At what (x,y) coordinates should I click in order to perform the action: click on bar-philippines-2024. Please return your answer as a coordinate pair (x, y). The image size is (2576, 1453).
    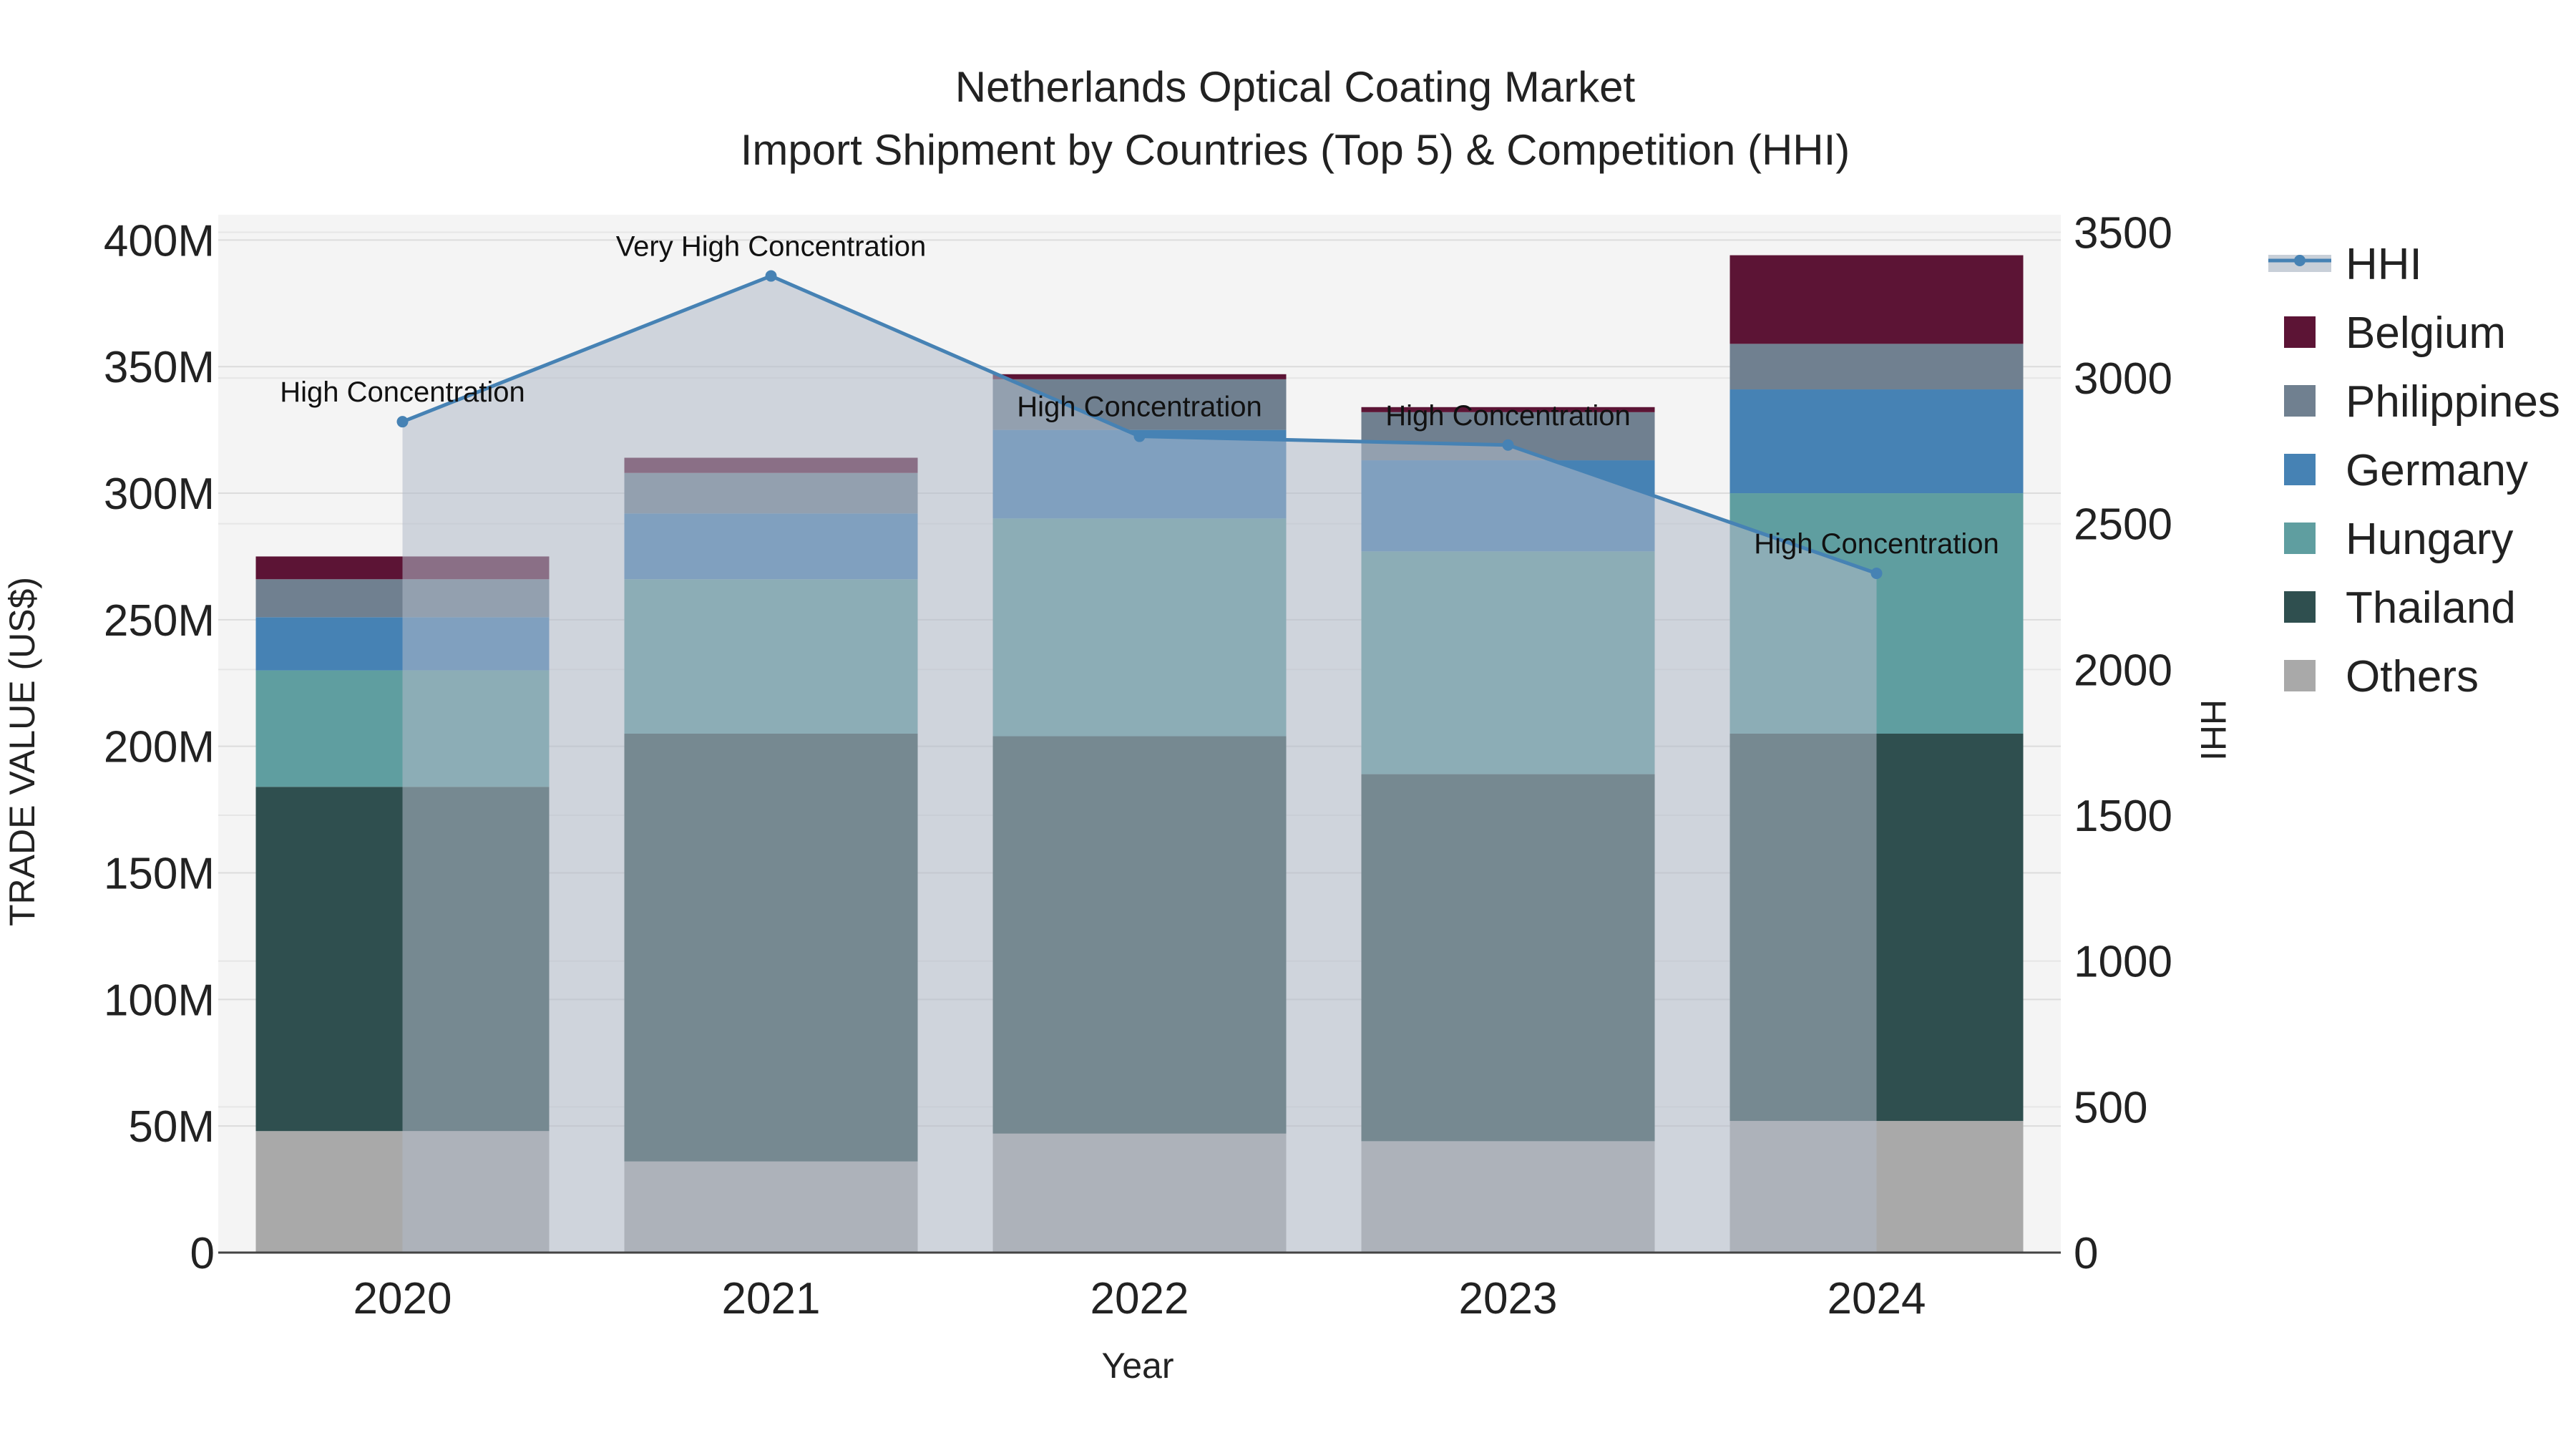
    Looking at the image, I should click on (1876, 367).